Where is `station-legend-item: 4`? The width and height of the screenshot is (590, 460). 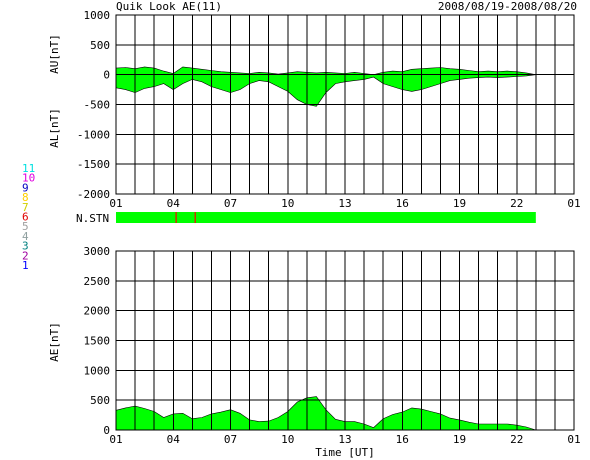 station-legend-item: 4 is located at coordinates (25, 236).